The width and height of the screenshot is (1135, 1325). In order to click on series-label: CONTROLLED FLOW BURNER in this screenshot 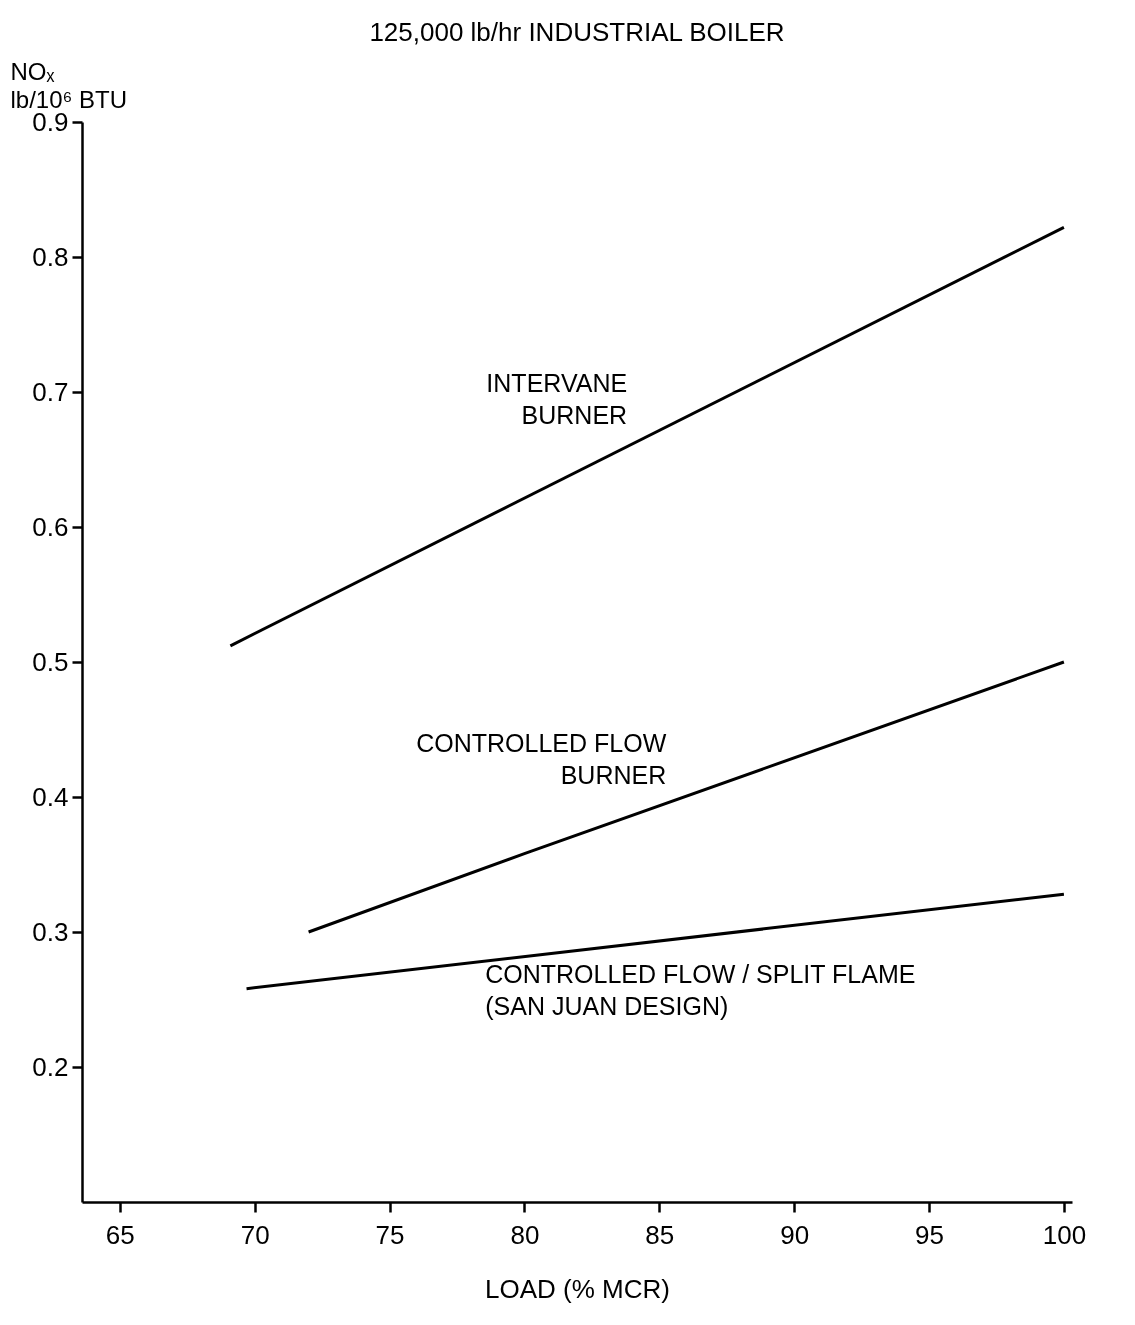, I will do `click(541, 759)`.